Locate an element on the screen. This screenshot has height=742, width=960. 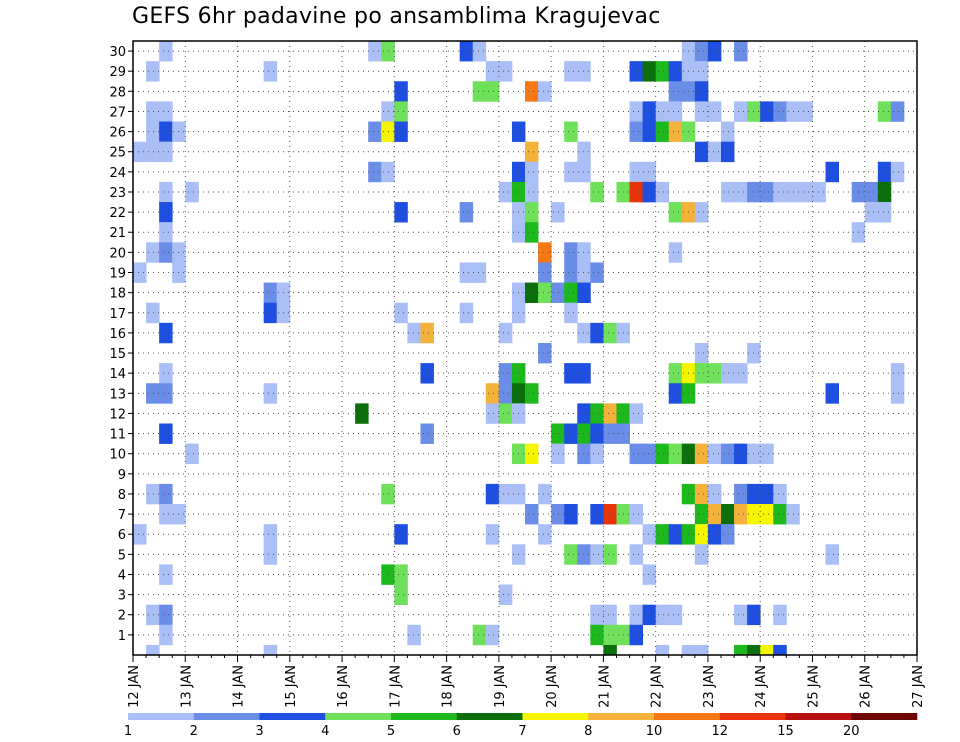
y-tick-label: 26 is located at coordinates (117, 133).